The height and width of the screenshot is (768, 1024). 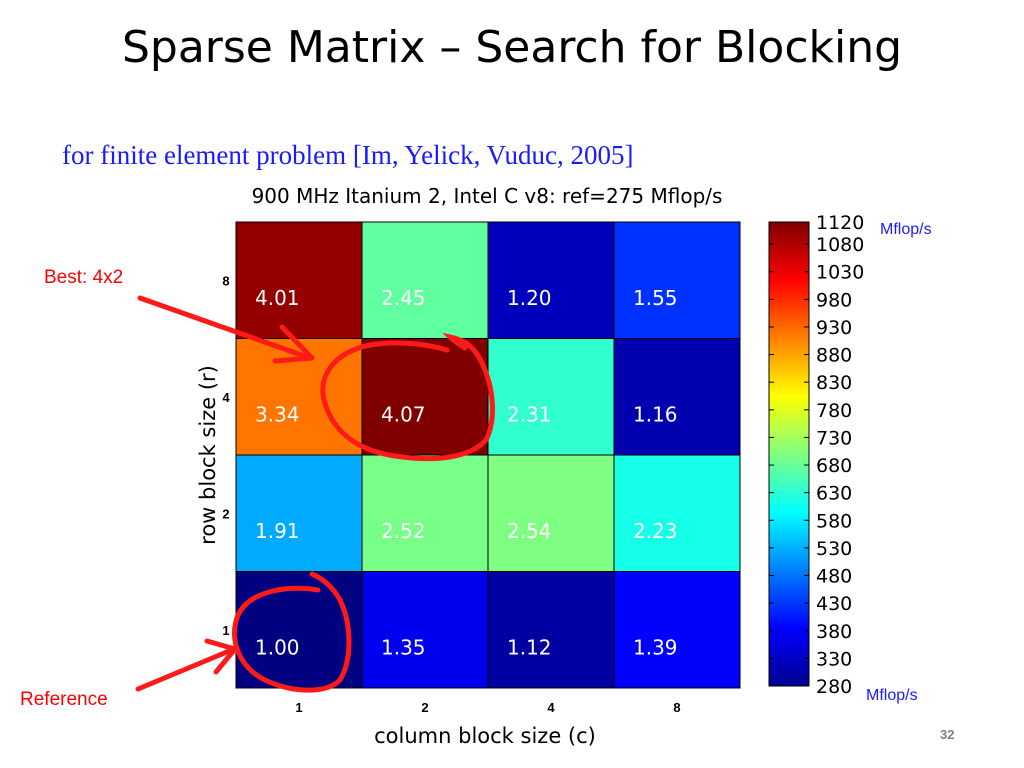 I want to click on reference-circle, so click(x=292, y=632).